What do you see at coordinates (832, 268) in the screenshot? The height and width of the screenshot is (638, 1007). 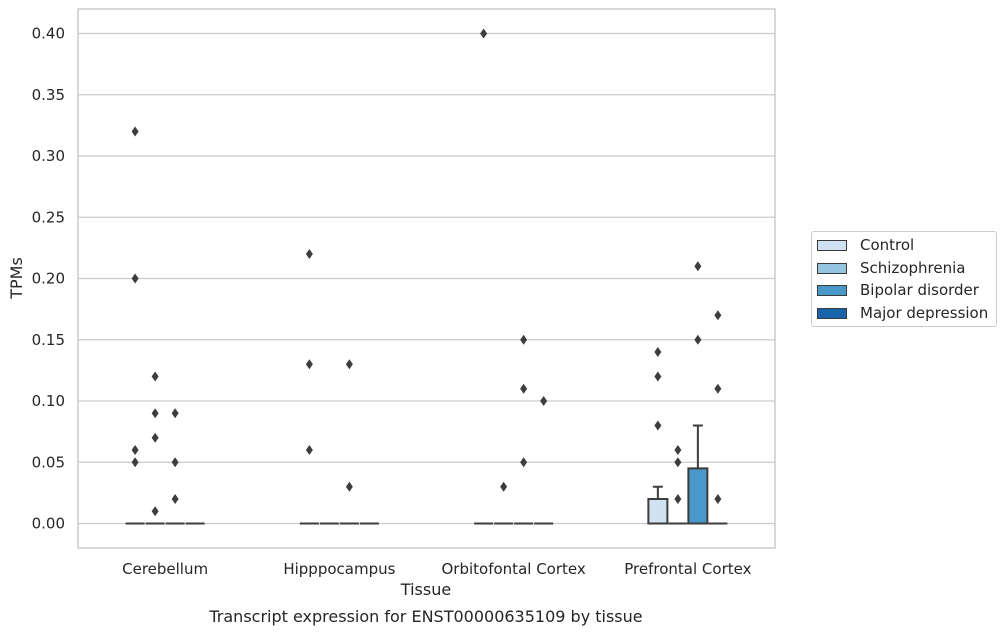 I see `legend-swatch-schizophrenia` at bounding box center [832, 268].